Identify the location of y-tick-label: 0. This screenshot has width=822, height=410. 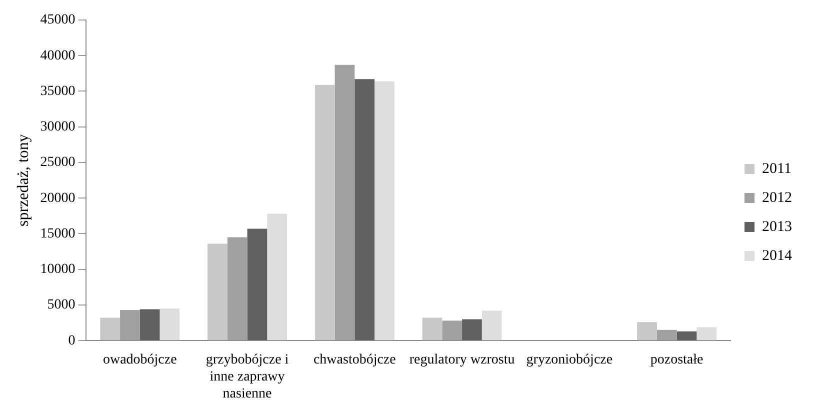
(72, 340).